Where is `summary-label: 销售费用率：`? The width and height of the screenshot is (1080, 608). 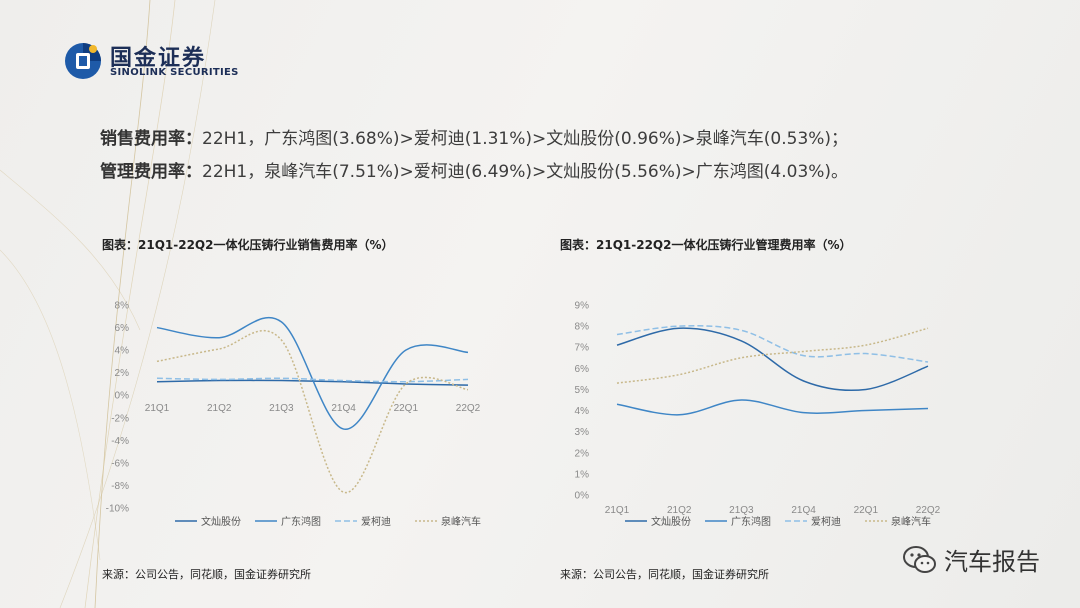 summary-label: 销售费用率： is located at coordinates (151, 139).